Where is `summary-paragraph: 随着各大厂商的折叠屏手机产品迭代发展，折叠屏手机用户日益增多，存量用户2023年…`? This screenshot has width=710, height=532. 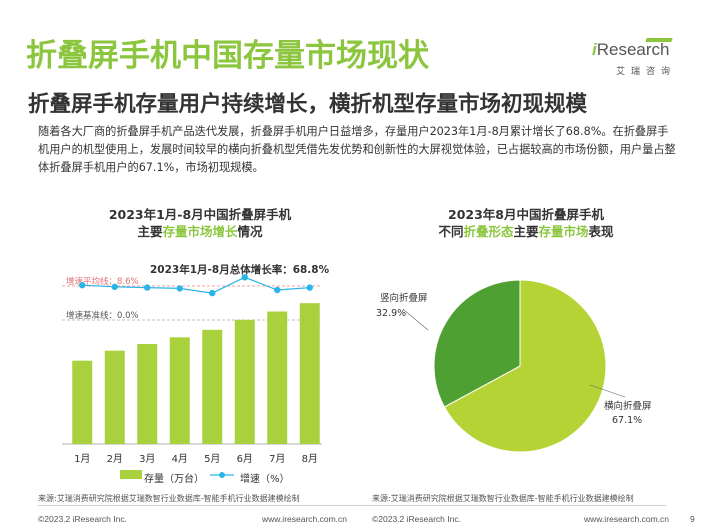
summary-paragraph: 随着各大厂商的折叠屏手机产品迭代发展，折叠屏手机用户日益增多，存量用户2023年… is located at coordinates (357, 149).